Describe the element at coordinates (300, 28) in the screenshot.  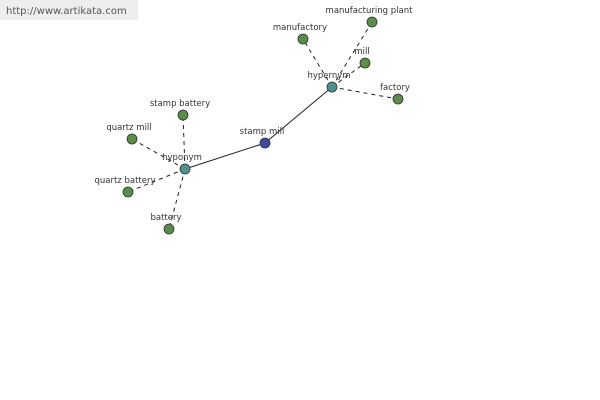
I see `node-label: manufactory` at that location.